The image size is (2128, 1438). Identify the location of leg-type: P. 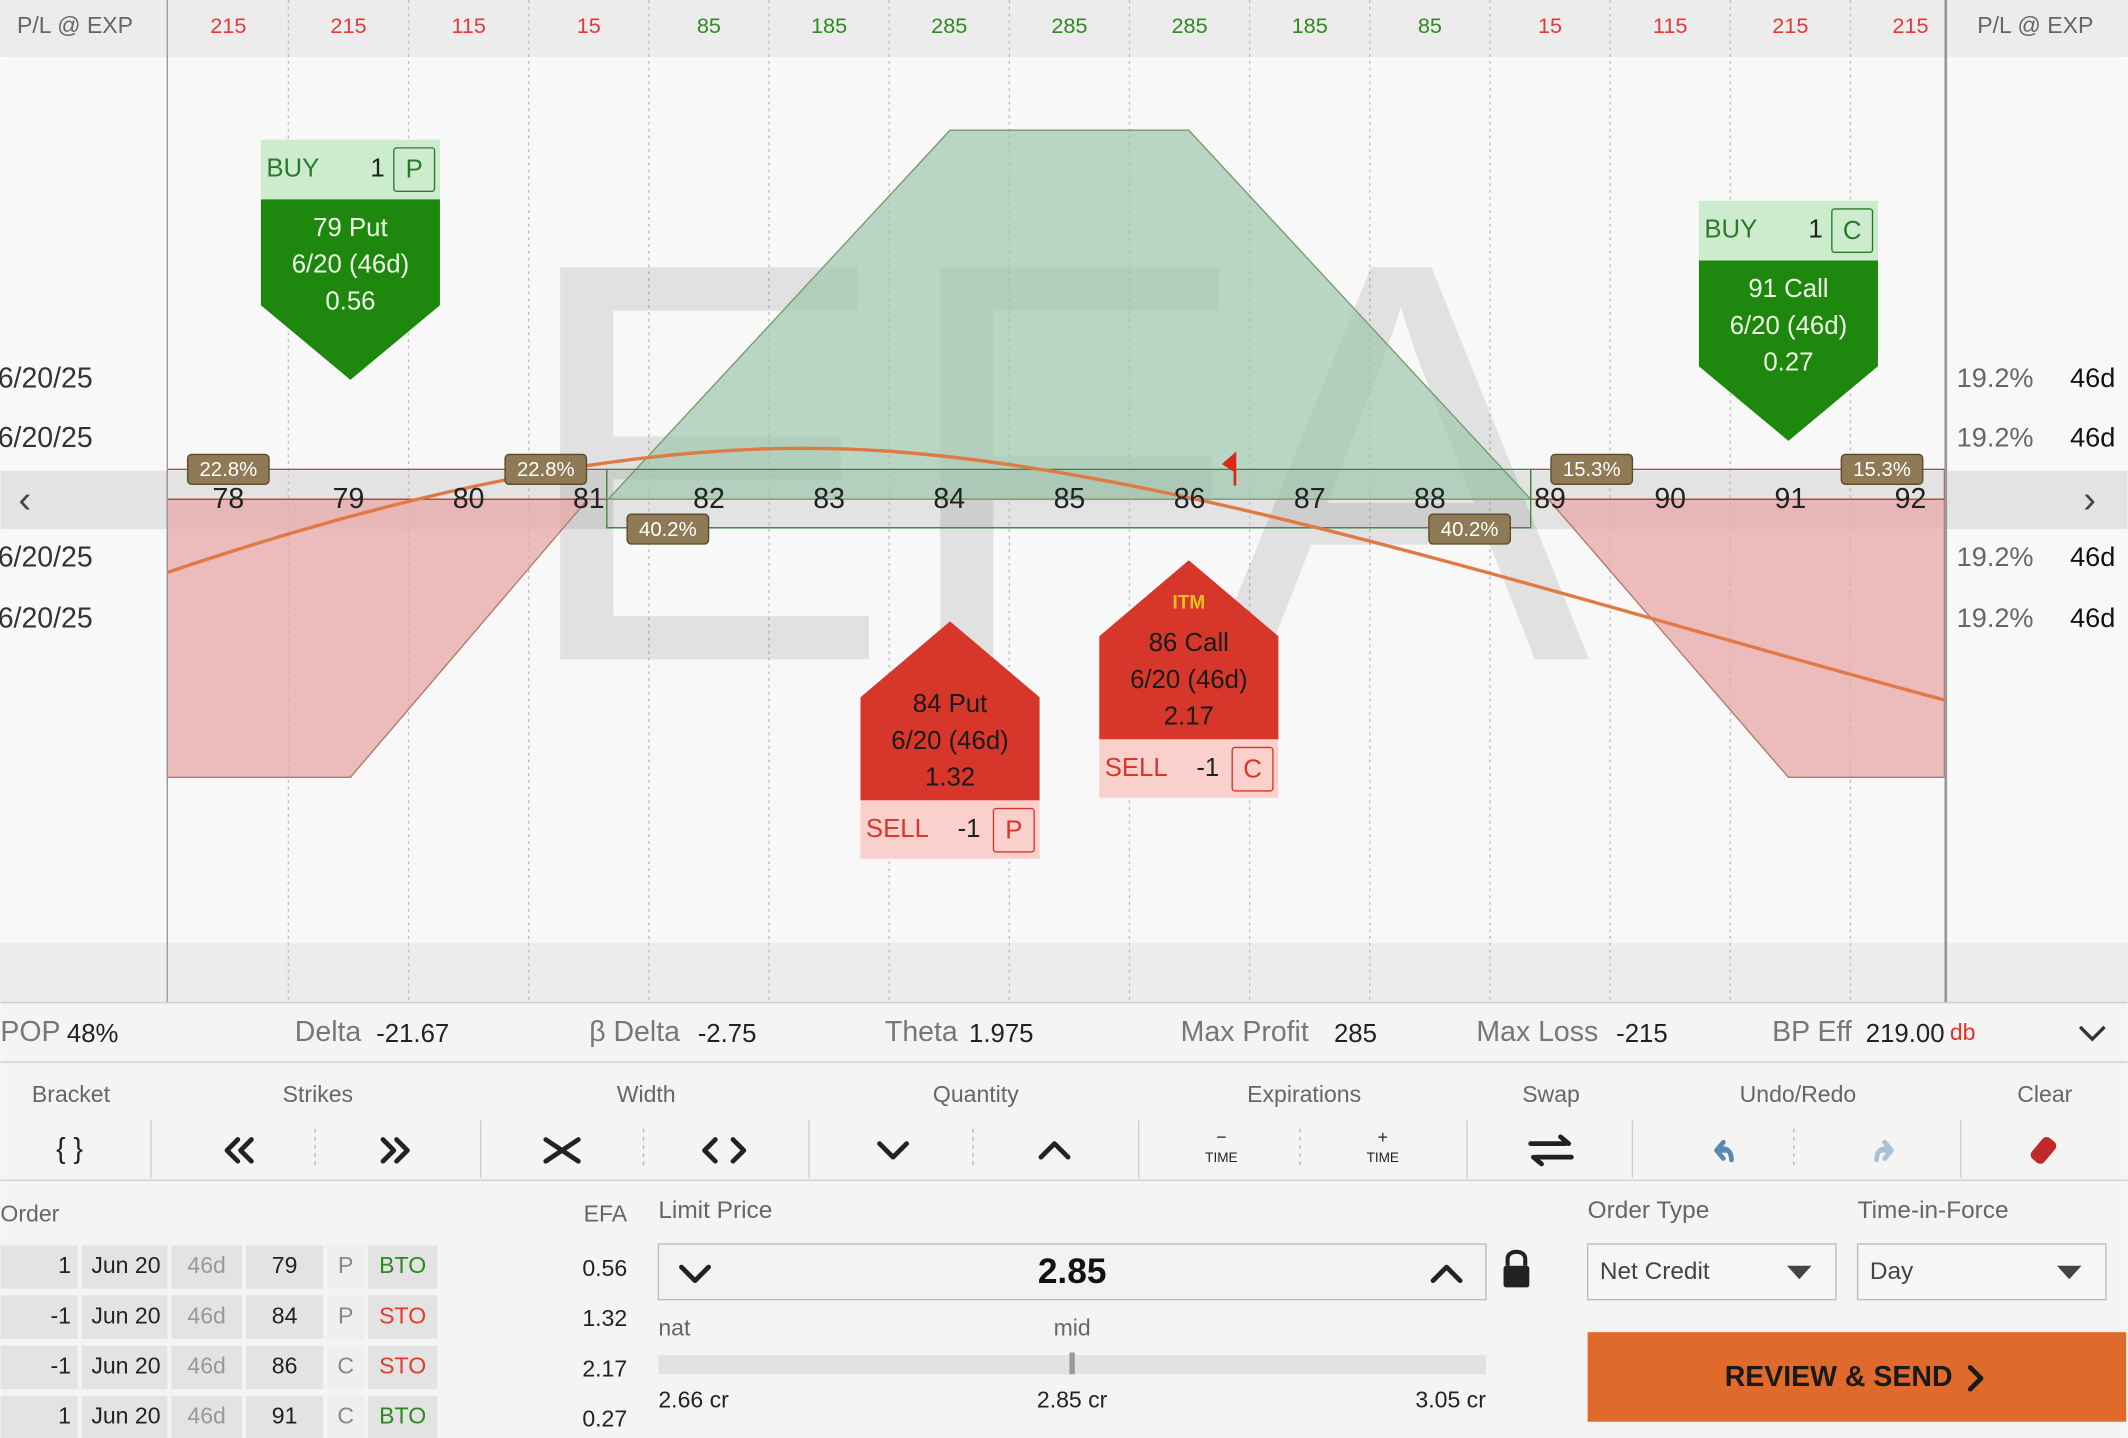
(1013, 830).